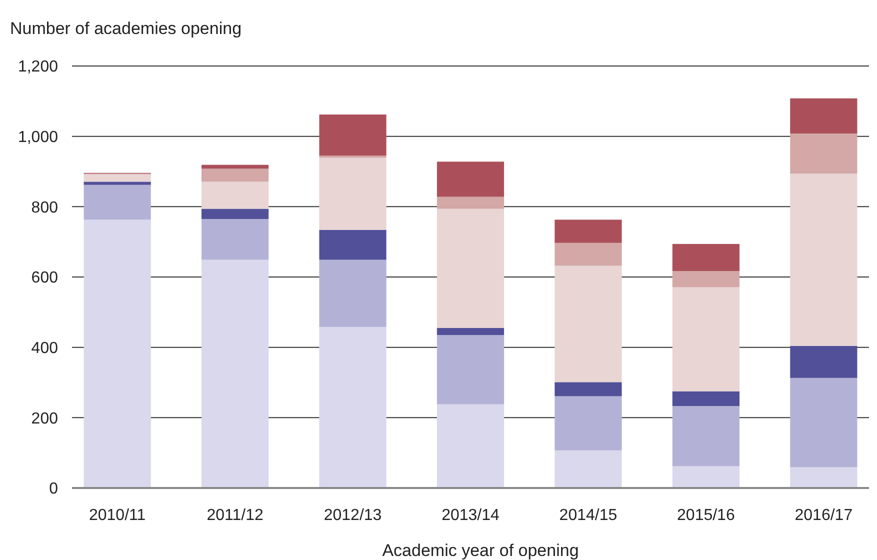 This screenshot has height=560, width=877. What do you see at coordinates (38, 67) in the screenshot?
I see `y-tick-label: 1,200` at bounding box center [38, 67].